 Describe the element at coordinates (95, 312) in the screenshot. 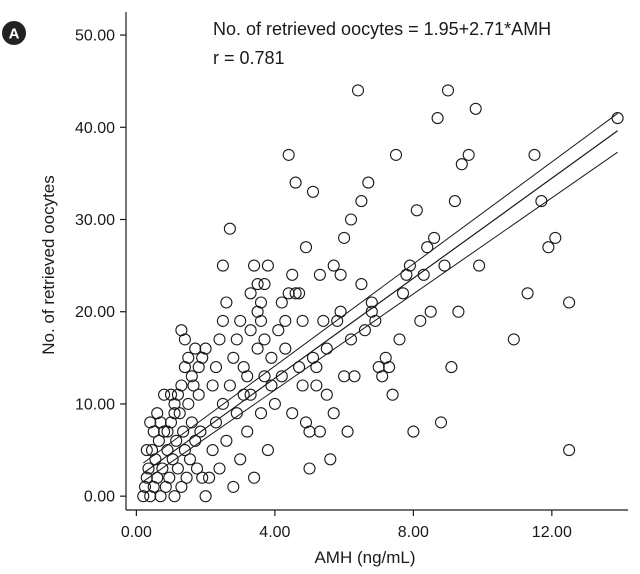

I see `y-tick-label: 20.00` at that location.